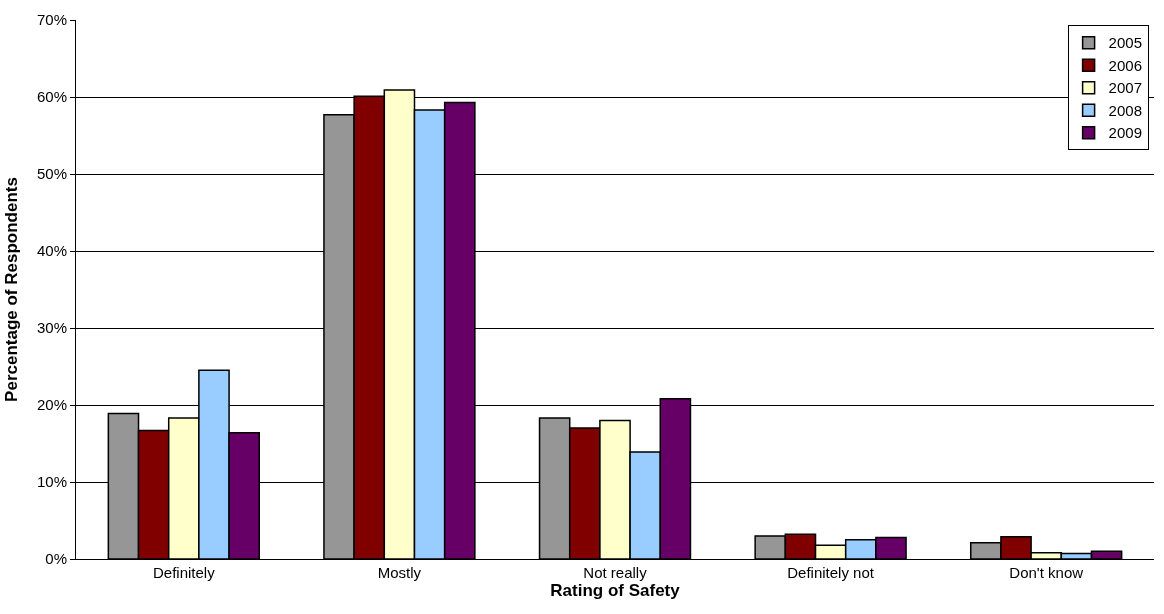 This screenshot has width=1164, height=614. What do you see at coordinates (399, 572) in the screenshot?
I see `x-tick-label: Mostly` at bounding box center [399, 572].